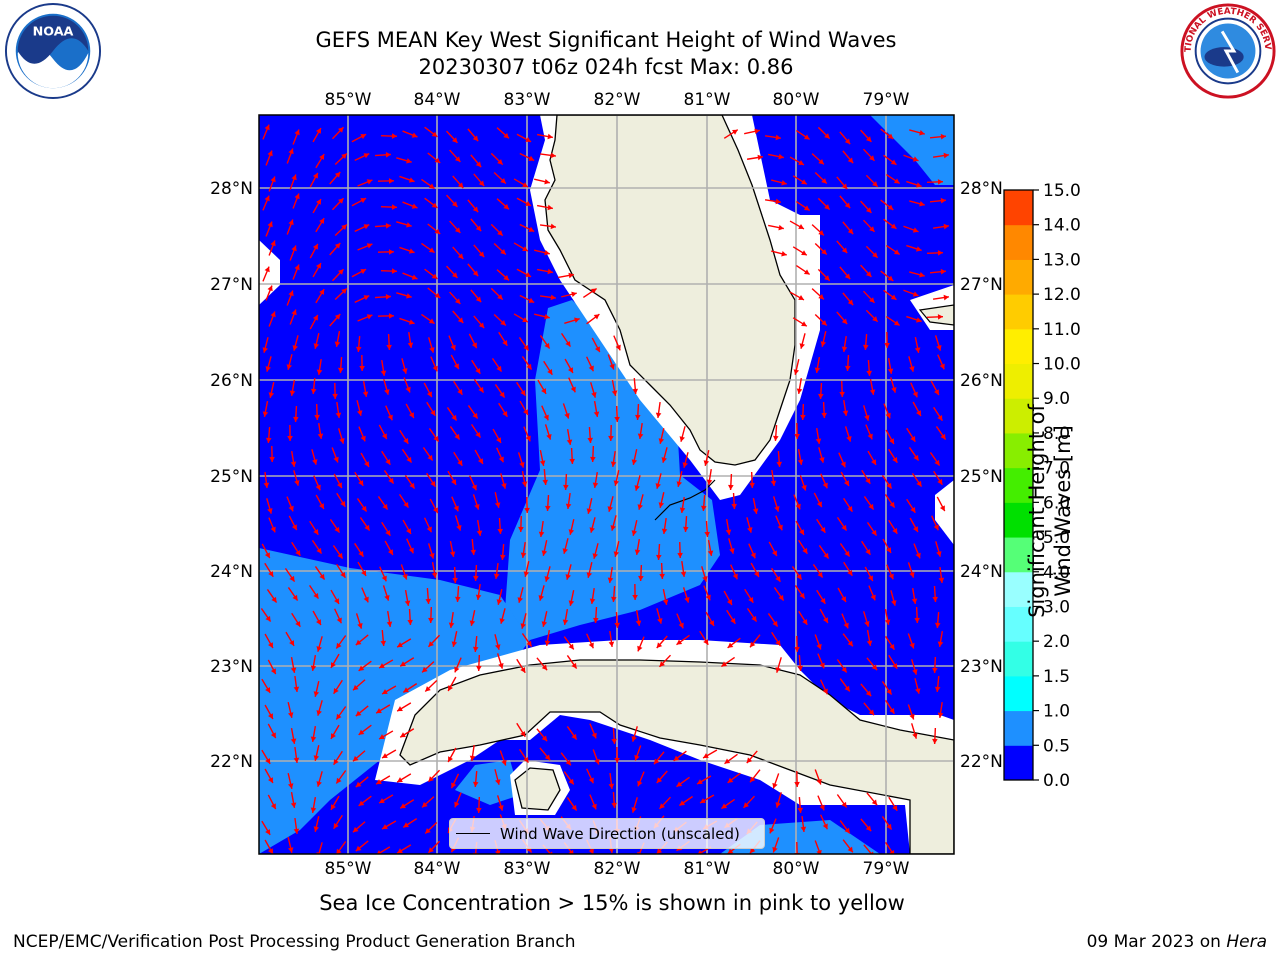 The image size is (1280, 960). What do you see at coordinates (231, 572) in the screenshot?
I see `latitude-label-left: 24°N` at bounding box center [231, 572].